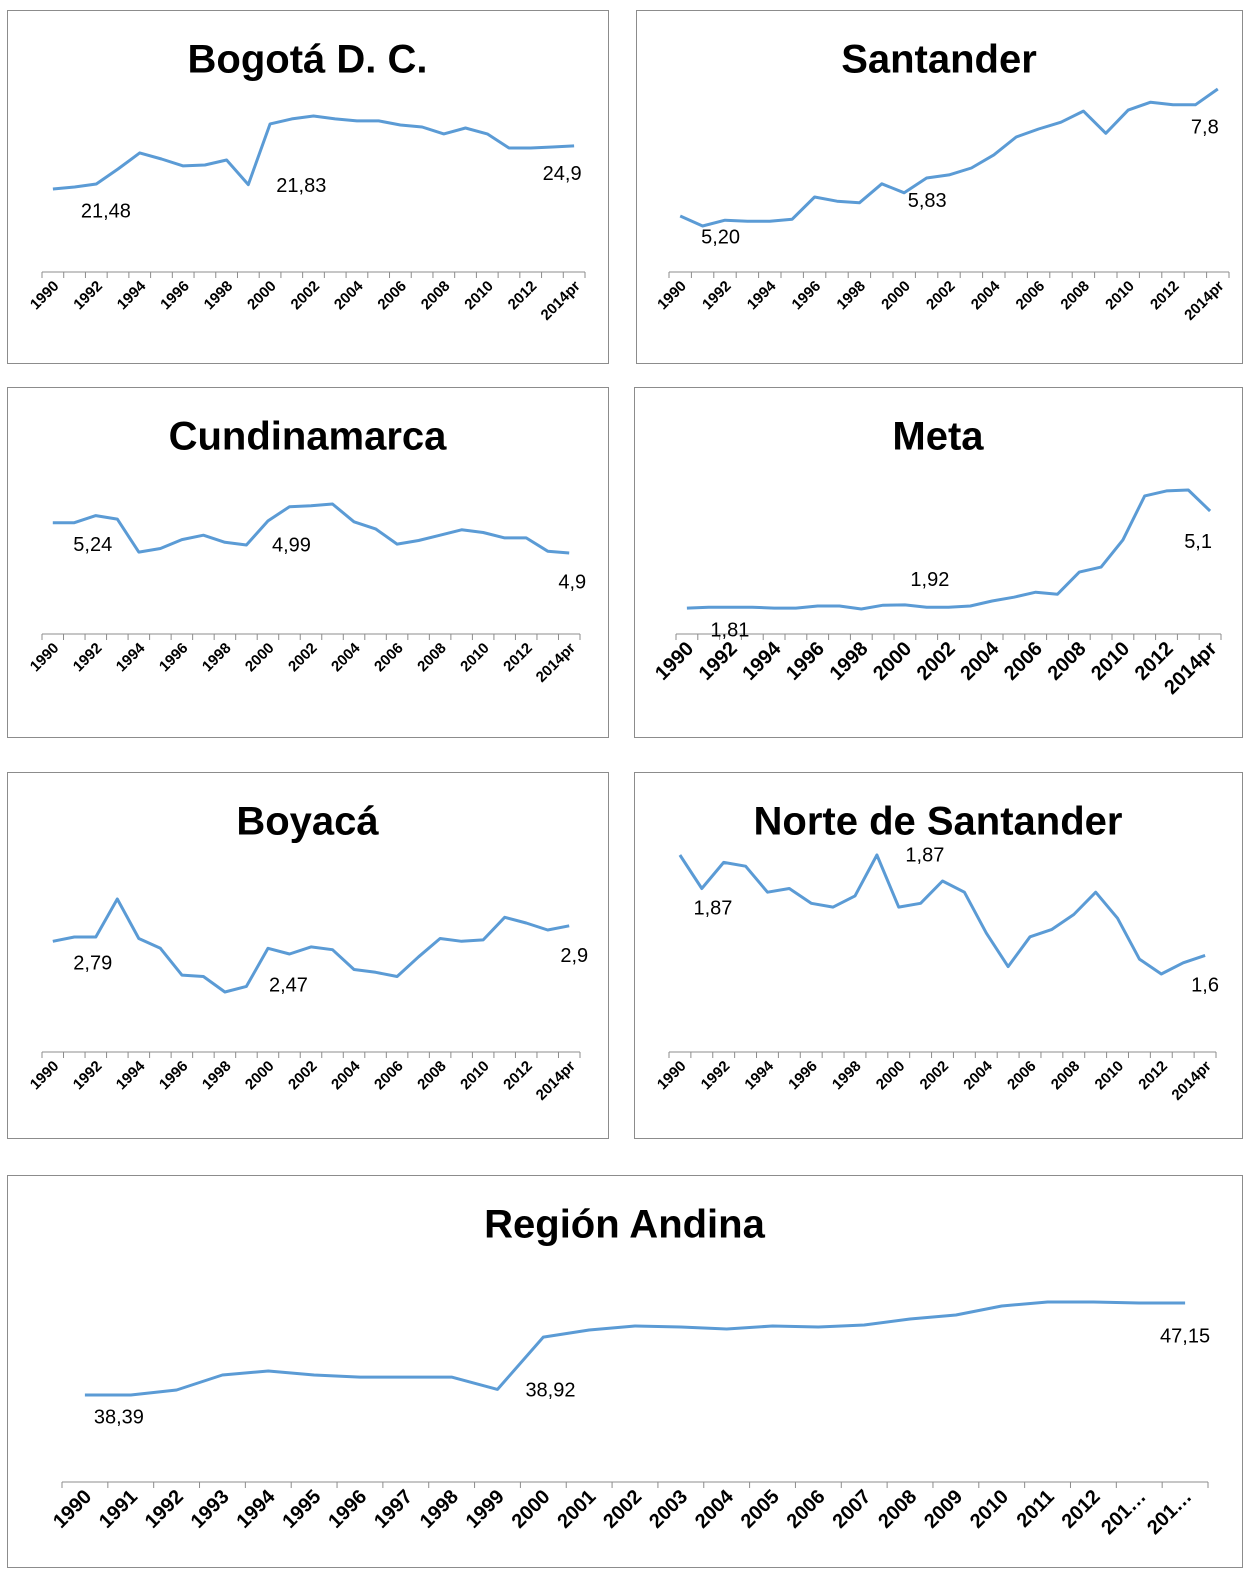 This screenshot has width=1250, height=1580. What do you see at coordinates (943, 1509) in the screenshot?
I see `x-tick-label: 2009` at bounding box center [943, 1509].